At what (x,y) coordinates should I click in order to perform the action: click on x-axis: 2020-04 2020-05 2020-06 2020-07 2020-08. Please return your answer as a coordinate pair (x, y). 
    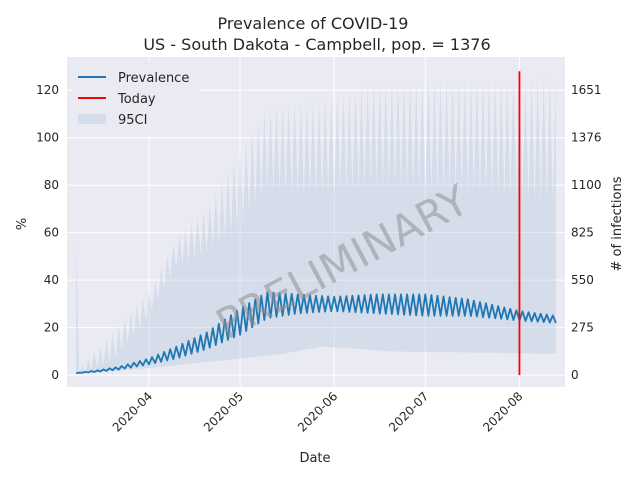
    Looking at the image, I should click on (318, 411).